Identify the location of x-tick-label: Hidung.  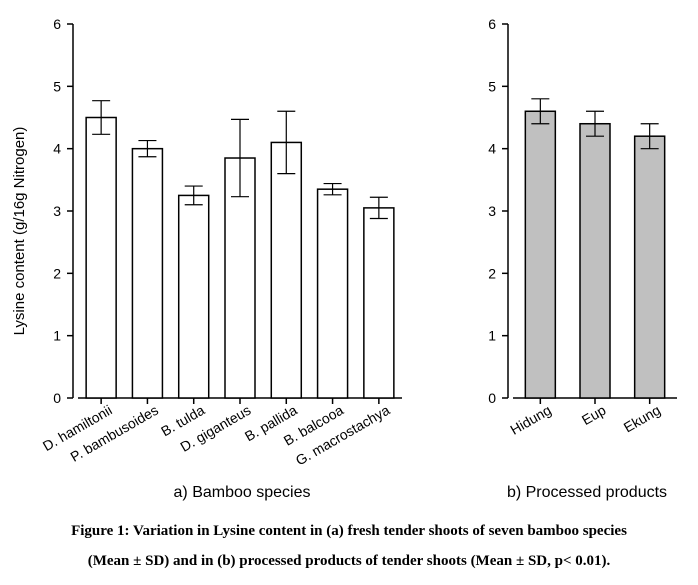
(530, 420).